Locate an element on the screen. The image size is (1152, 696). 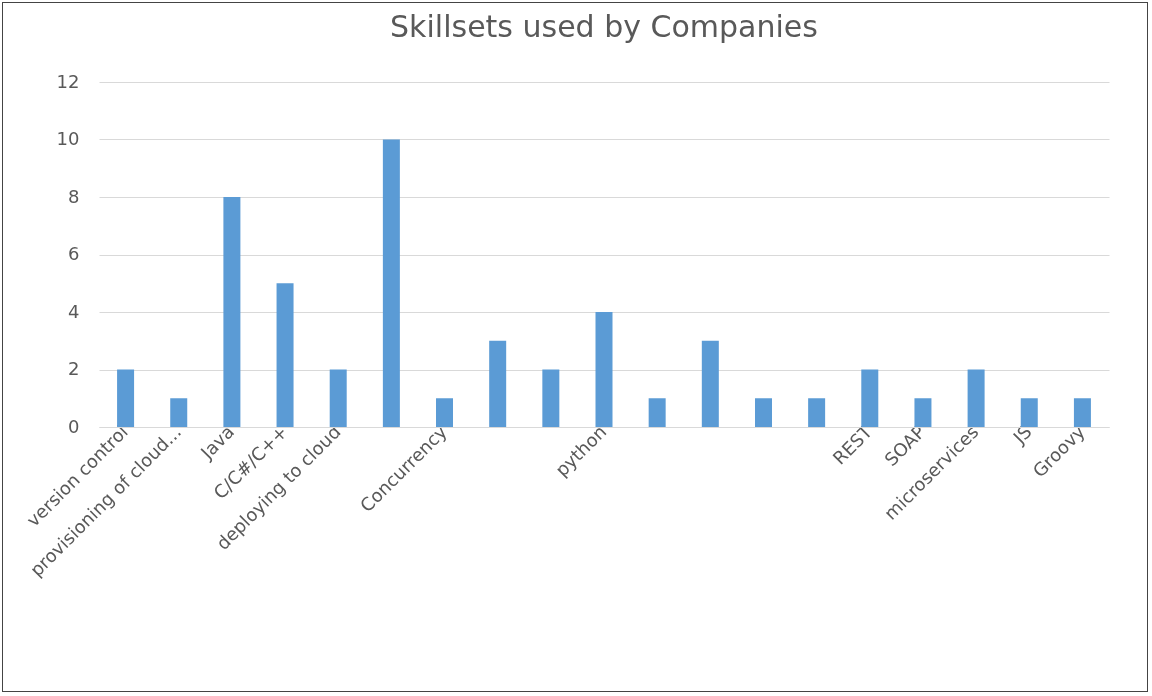
y-tick-label: 8 is located at coordinates (74, 196).